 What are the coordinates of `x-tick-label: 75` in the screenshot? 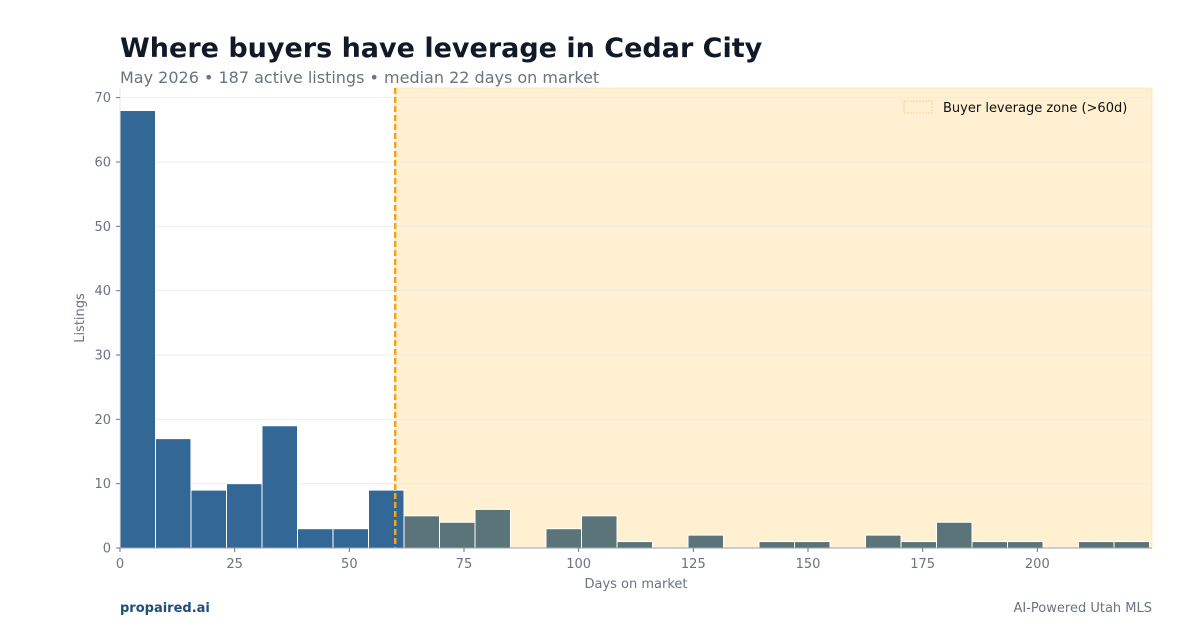 It's located at (464, 564).